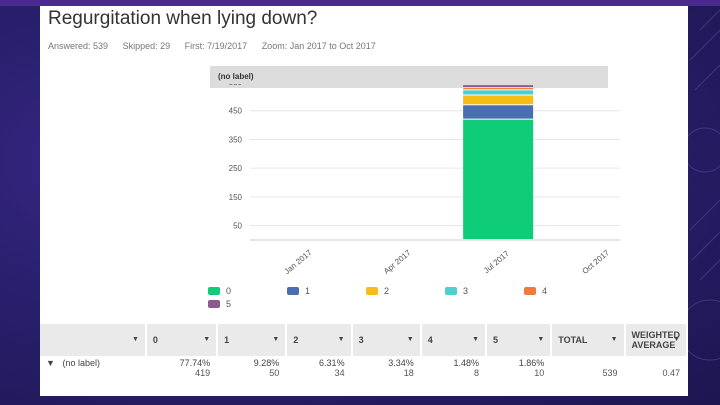 The width and height of the screenshot is (720, 405). What do you see at coordinates (229, 291) in the screenshot?
I see `legend-label: 0` at bounding box center [229, 291].